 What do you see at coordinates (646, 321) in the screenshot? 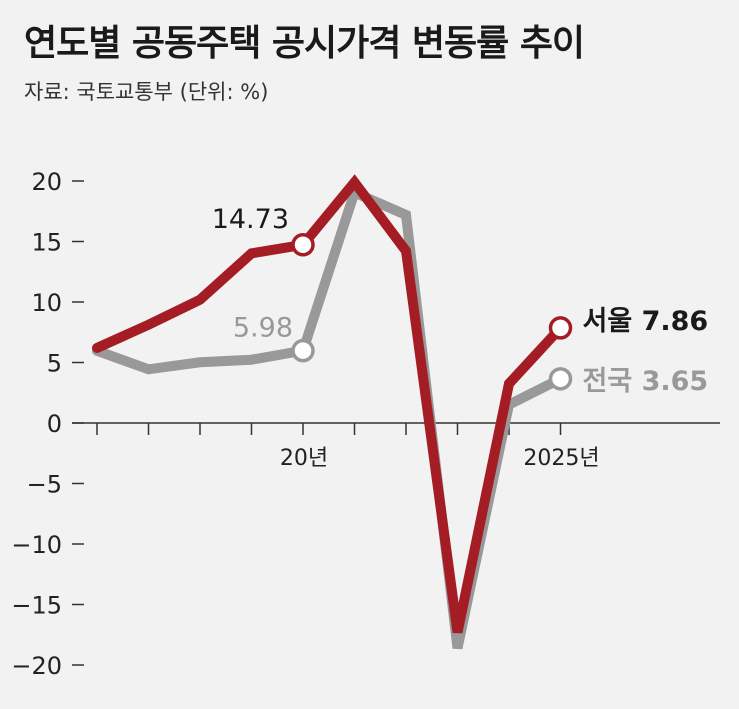
I see `end-label-seoul: 서울 7.86` at bounding box center [646, 321].